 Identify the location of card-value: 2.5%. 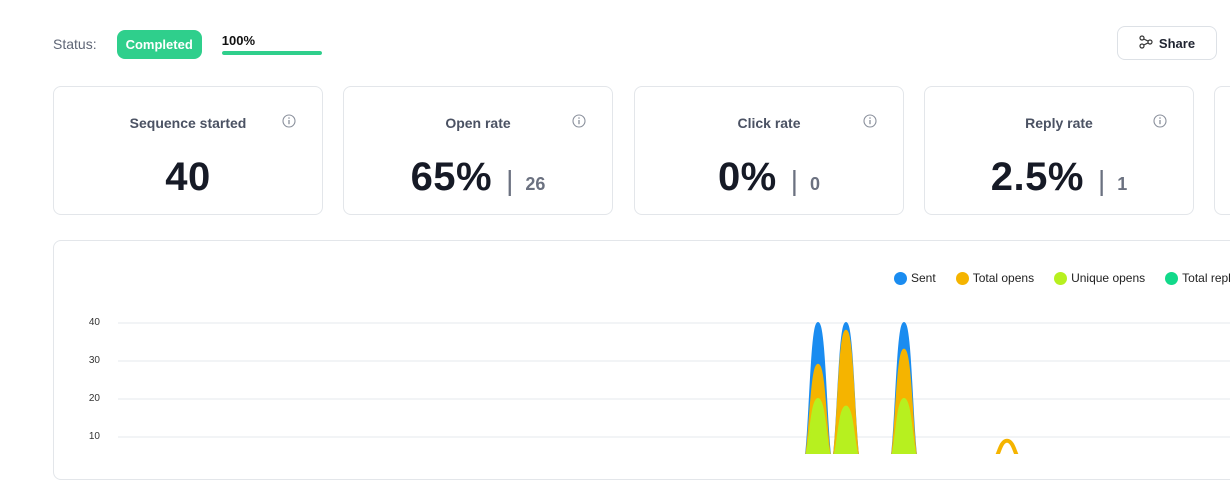
(1037, 177).